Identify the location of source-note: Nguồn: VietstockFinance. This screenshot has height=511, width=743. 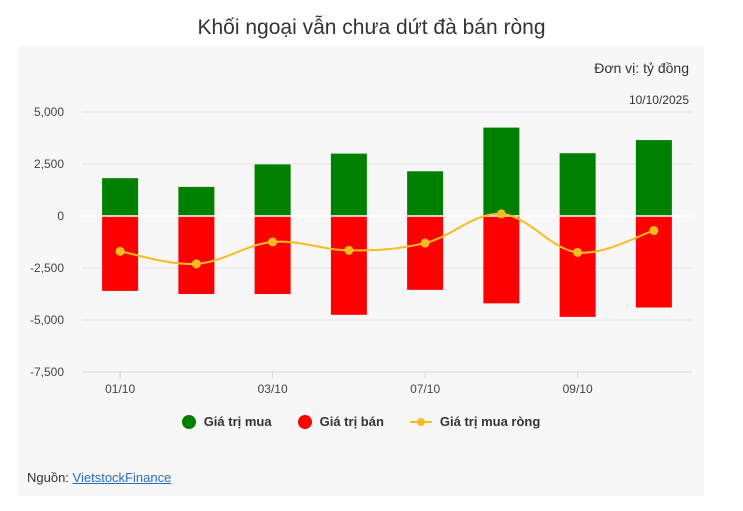
(99, 477).